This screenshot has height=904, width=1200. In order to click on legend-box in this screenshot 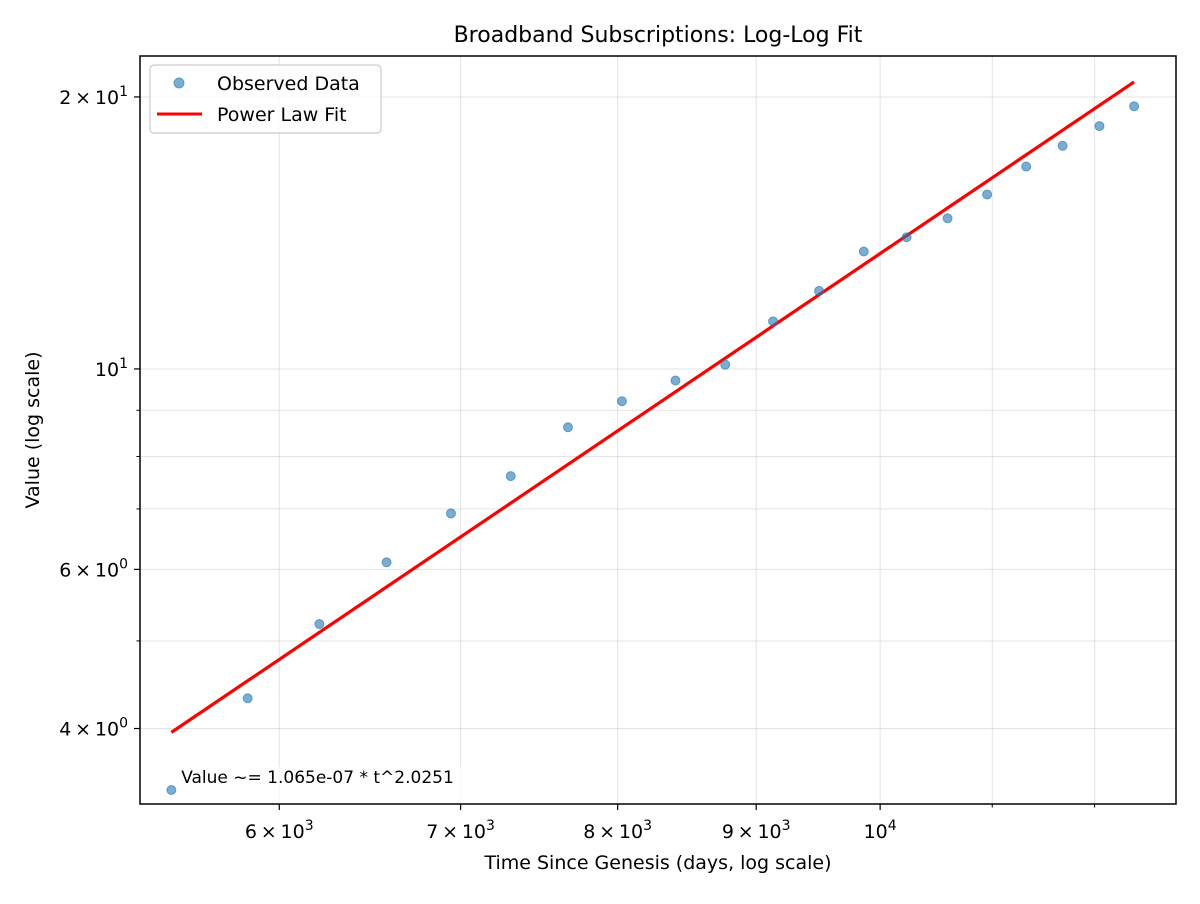, I will do `click(265, 99)`.